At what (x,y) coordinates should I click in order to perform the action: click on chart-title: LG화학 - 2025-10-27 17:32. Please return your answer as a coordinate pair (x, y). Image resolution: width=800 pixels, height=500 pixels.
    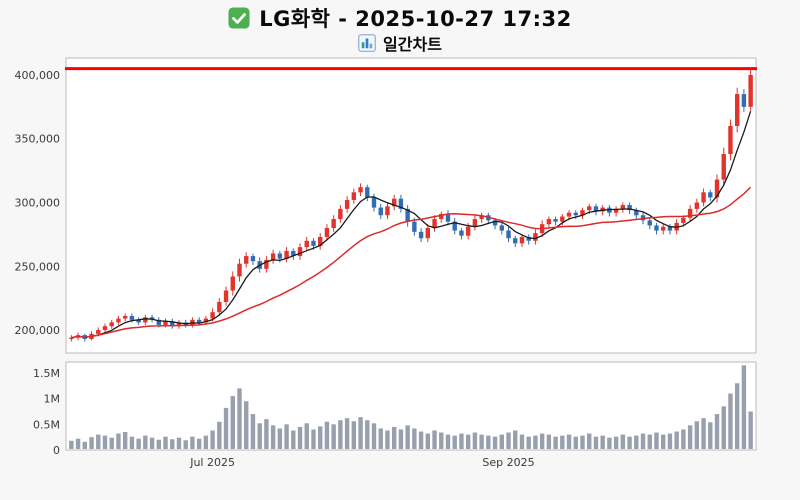
    Looking at the image, I should click on (400, 18).